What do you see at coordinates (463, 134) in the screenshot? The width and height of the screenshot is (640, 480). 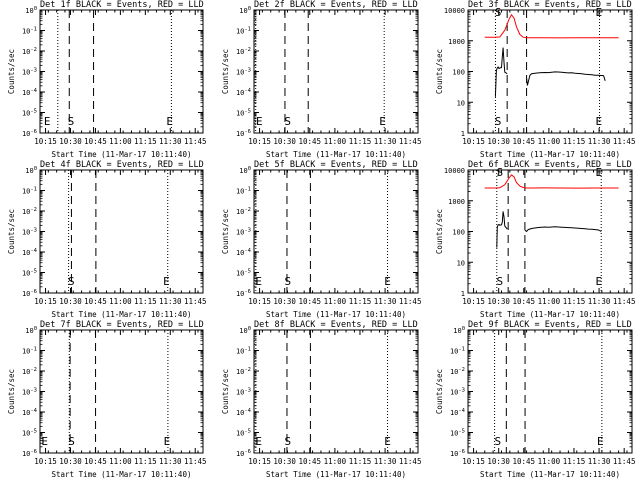 I see `y-tick-label: 1` at bounding box center [463, 134].